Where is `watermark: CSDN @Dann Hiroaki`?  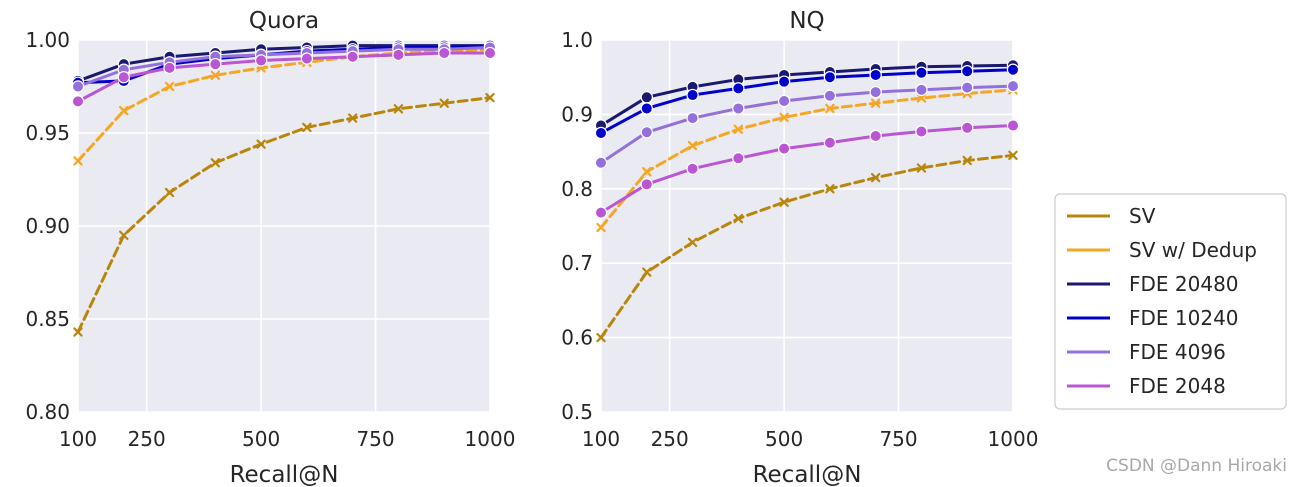 watermark: CSDN @Dann Hiroaki is located at coordinates (1196, 466).